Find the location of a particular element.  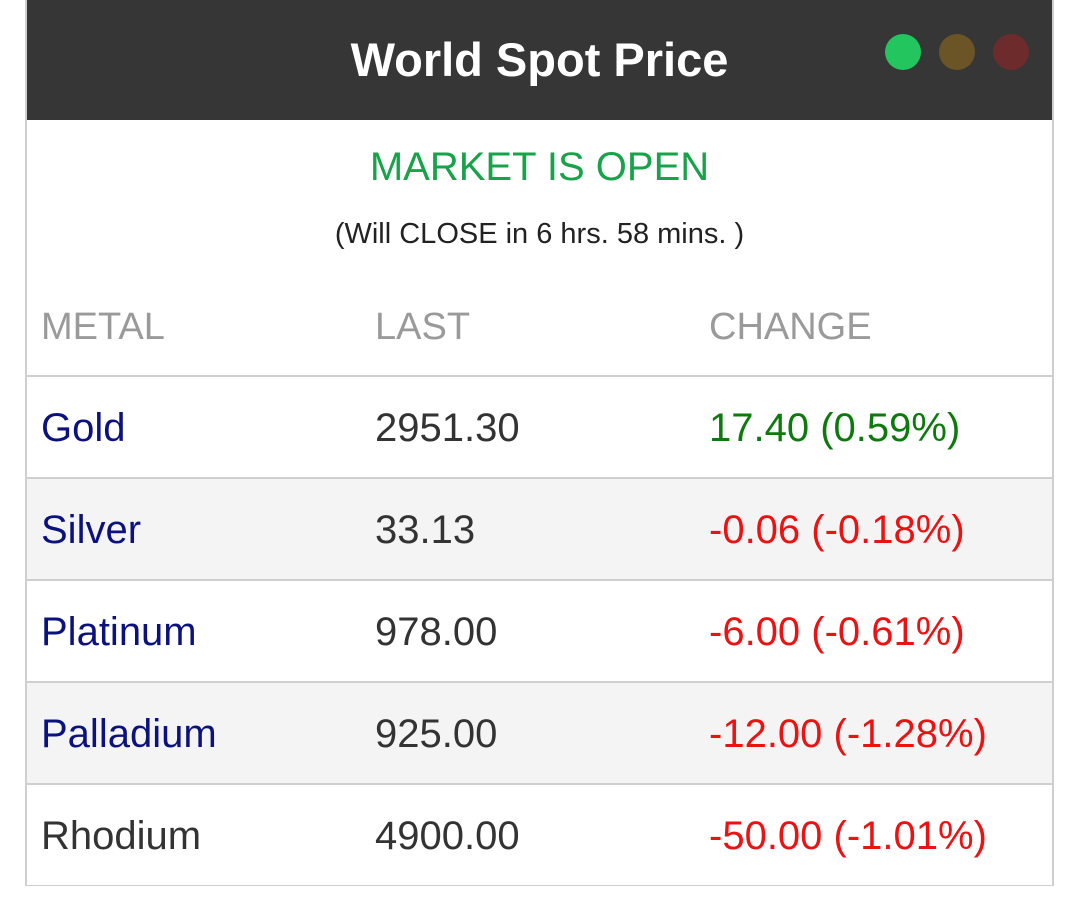

table-row: Platinum 978.00 -6.00 (-0.61%) is located at coordinates (539, 630).